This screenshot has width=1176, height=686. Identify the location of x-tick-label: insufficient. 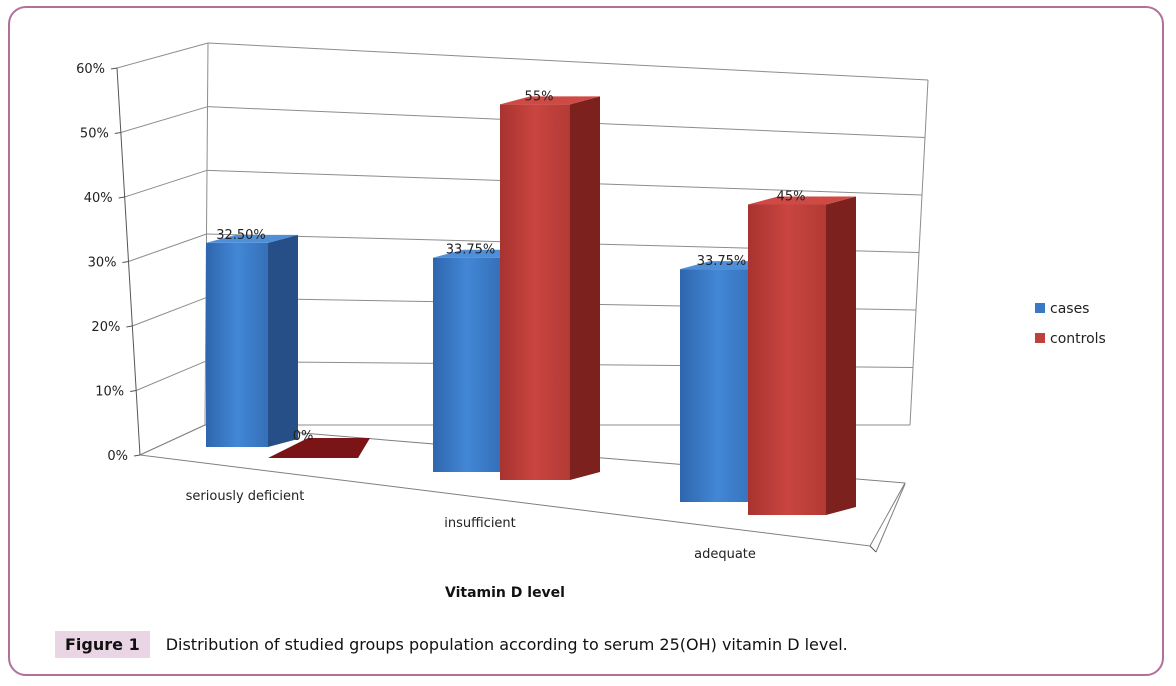
(480, 523).